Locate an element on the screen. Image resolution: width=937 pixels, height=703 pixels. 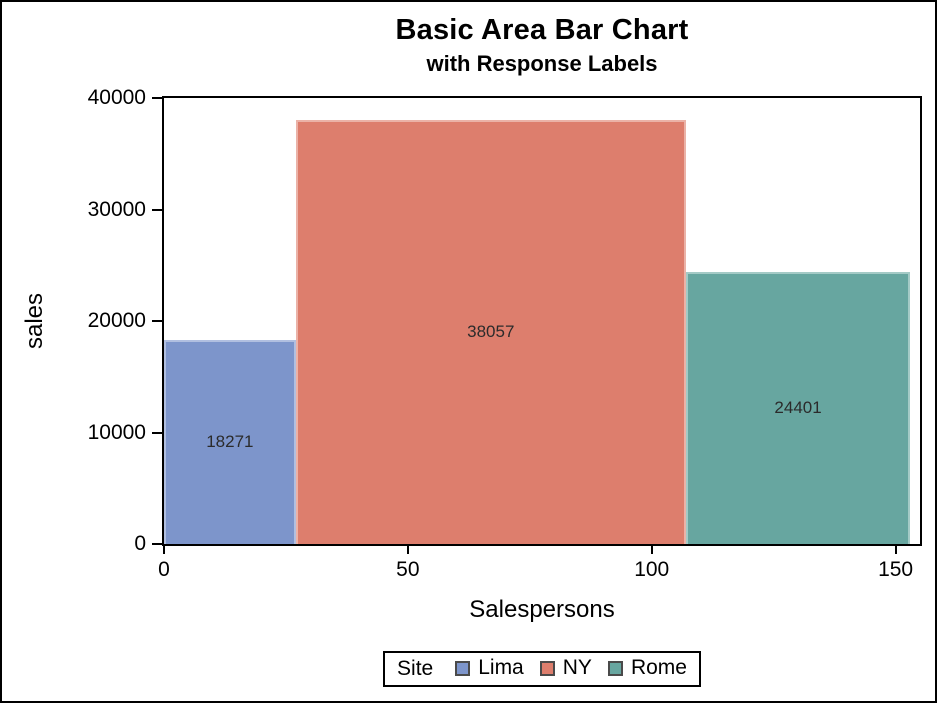
x-tick-label-50: 50 is located at coordinates (408, 569).